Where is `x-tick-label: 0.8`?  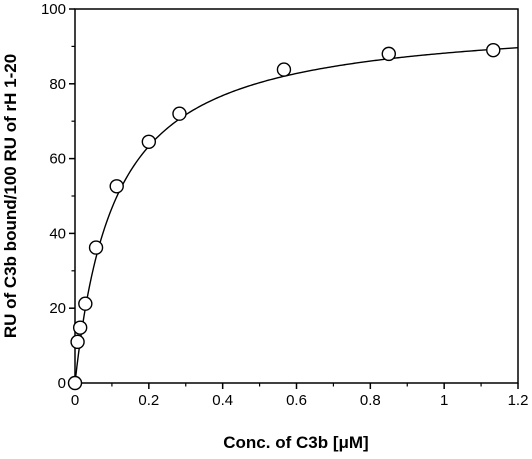
x-tick-label: 0.8 is located at coordinates (370, 400).